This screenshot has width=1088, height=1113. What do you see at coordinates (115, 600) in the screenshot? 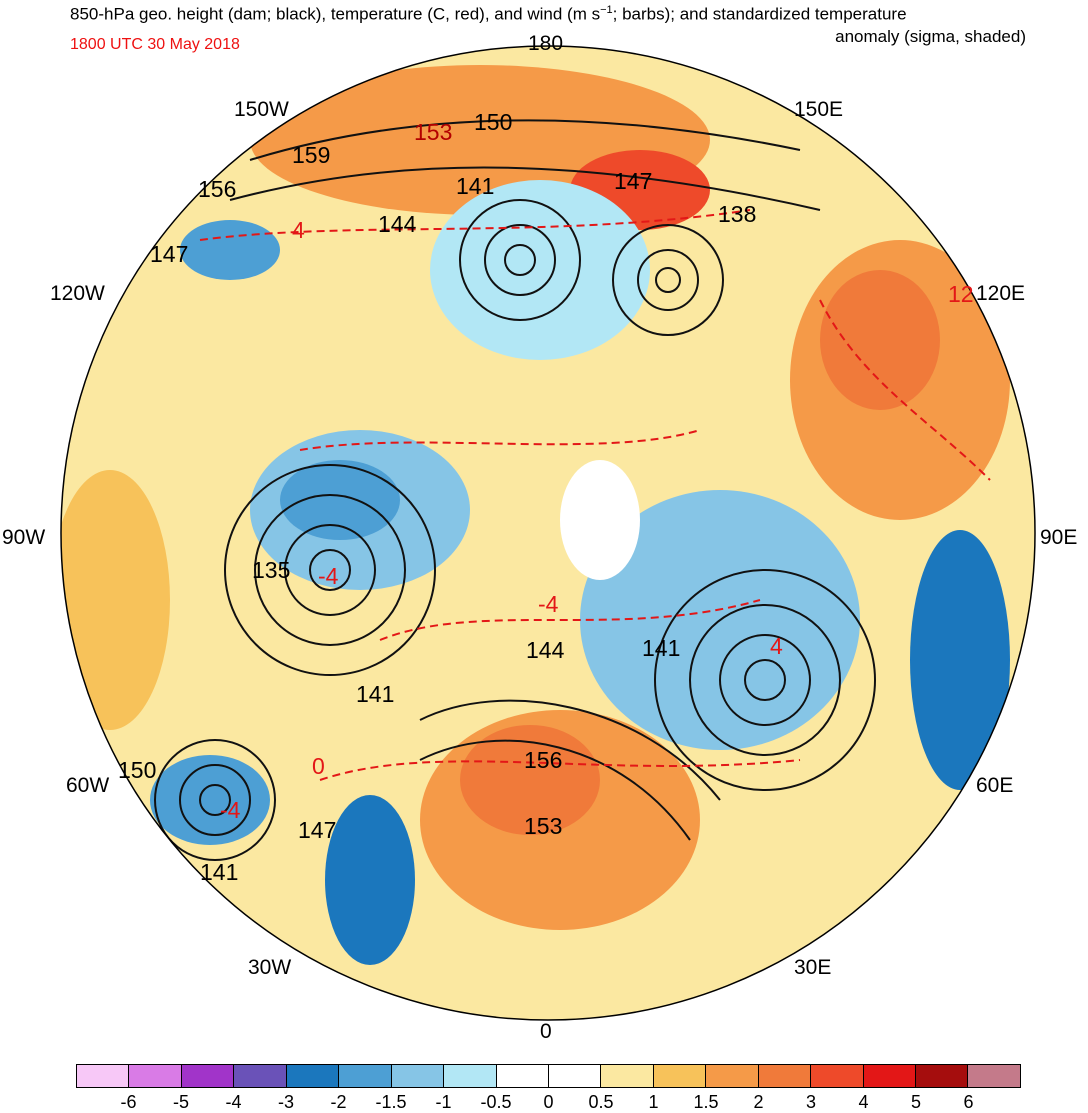
I see `warm-anomaly-canada` at bounding box center [115, 600].